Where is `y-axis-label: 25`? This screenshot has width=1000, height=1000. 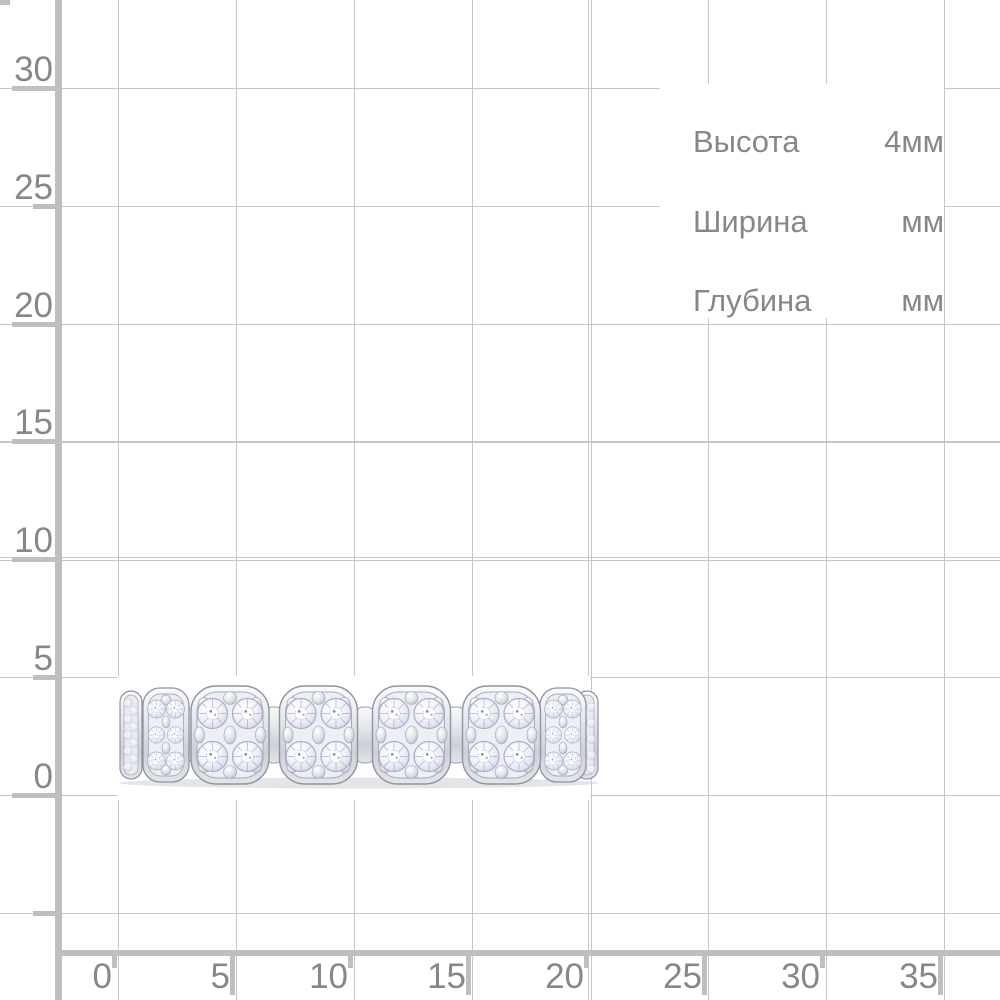
y-axis-label: 25 is located at coordinates (33, 187).